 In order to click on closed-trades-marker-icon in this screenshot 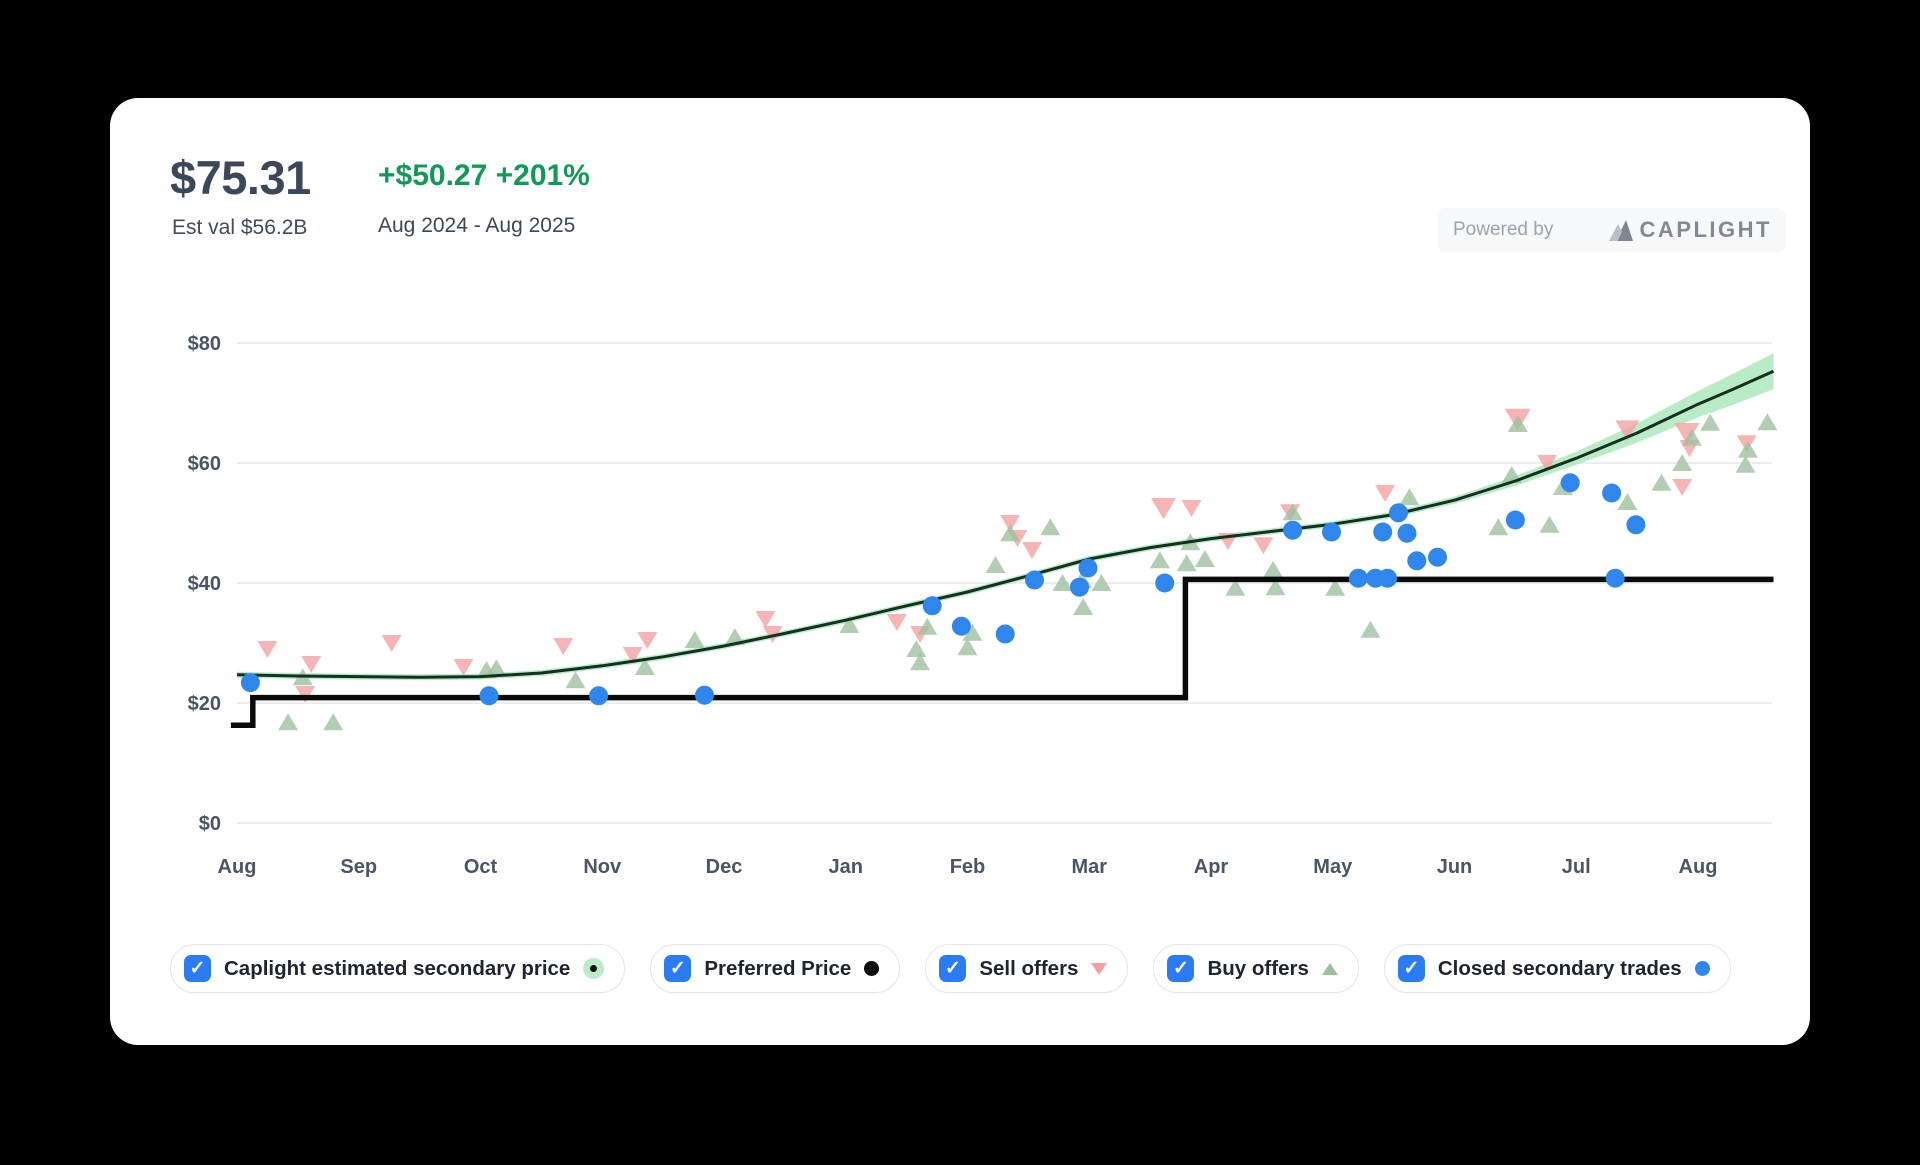, I will do `click(1702, 968)`.